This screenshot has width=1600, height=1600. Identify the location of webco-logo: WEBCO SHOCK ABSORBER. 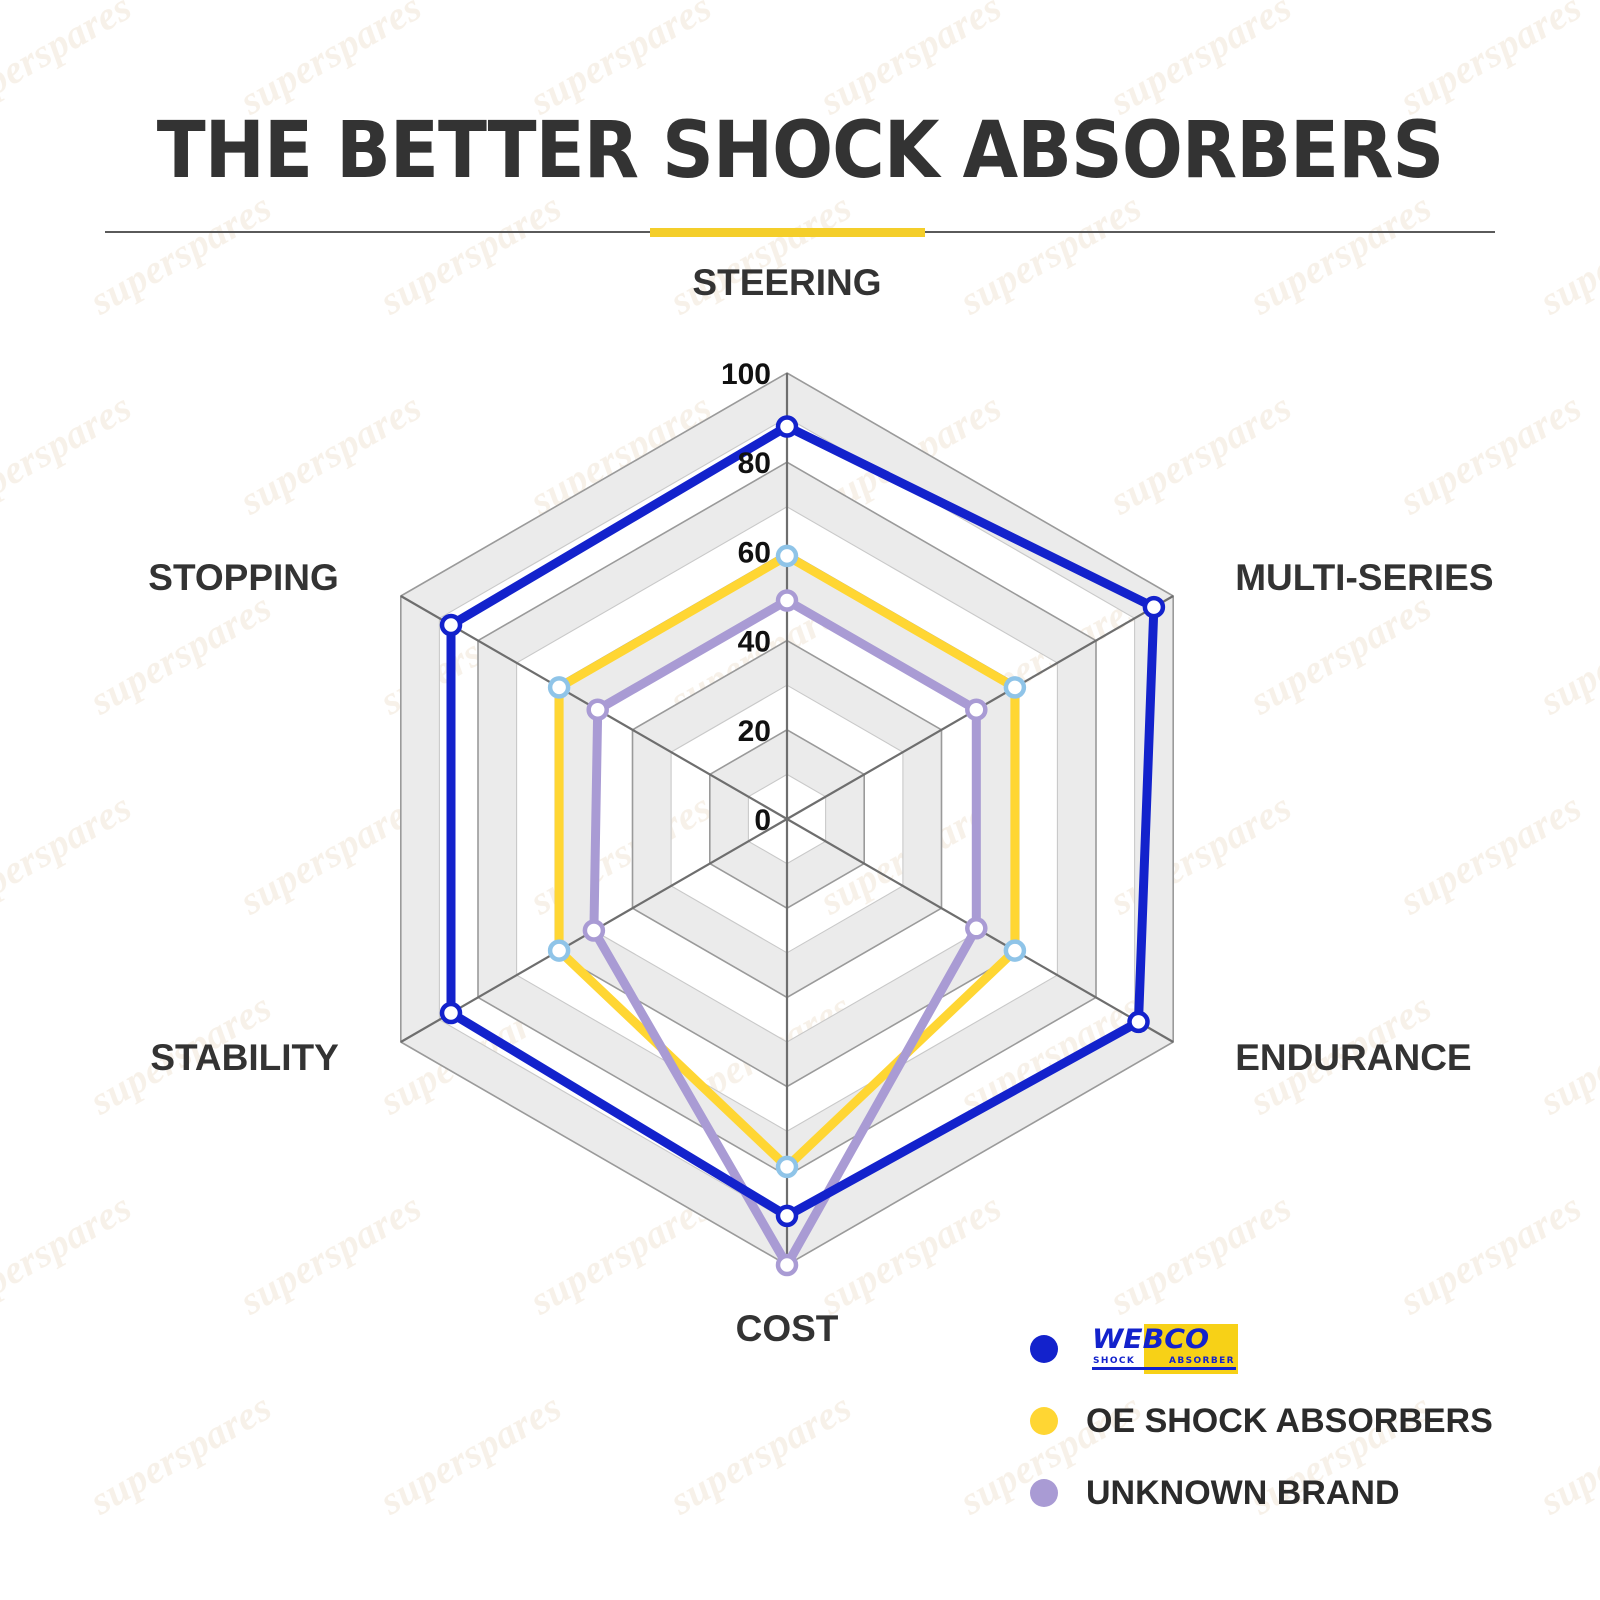
(1162, 1349).